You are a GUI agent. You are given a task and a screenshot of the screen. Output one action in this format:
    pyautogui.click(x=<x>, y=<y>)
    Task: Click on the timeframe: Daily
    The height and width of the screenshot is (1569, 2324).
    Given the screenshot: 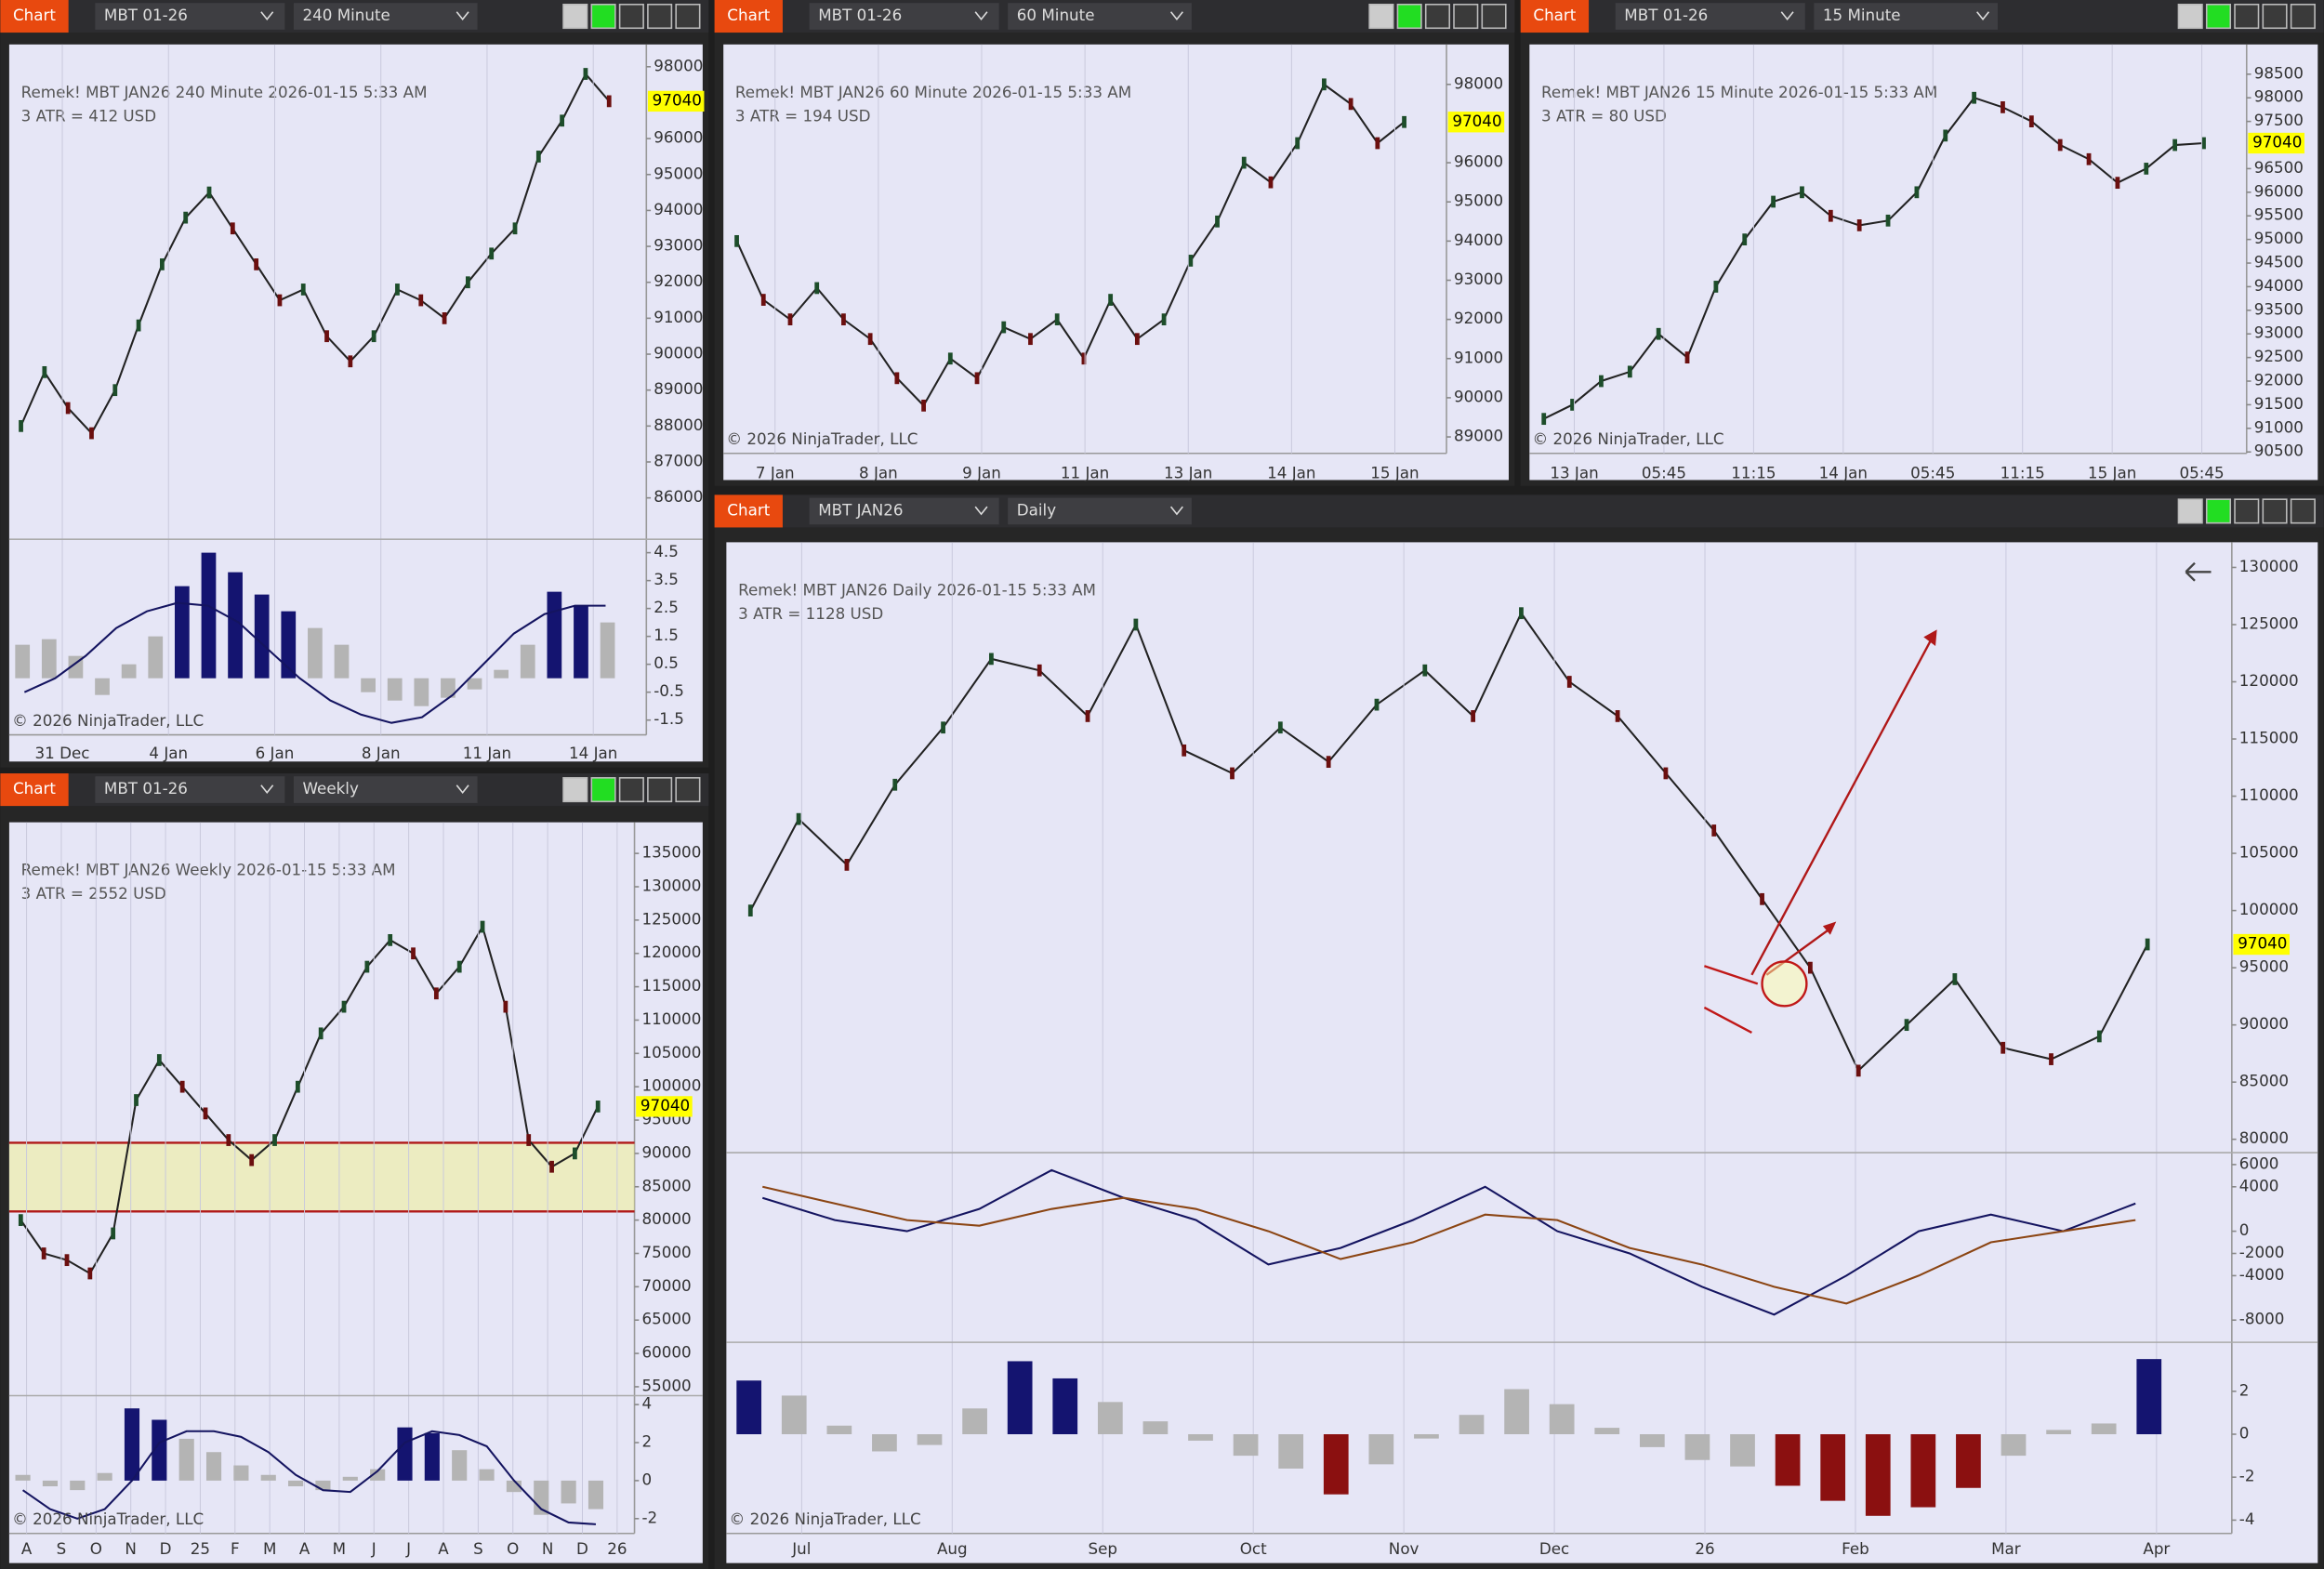 What is the action you would take?
    pyautogui.click(x=1036, y=509)
    